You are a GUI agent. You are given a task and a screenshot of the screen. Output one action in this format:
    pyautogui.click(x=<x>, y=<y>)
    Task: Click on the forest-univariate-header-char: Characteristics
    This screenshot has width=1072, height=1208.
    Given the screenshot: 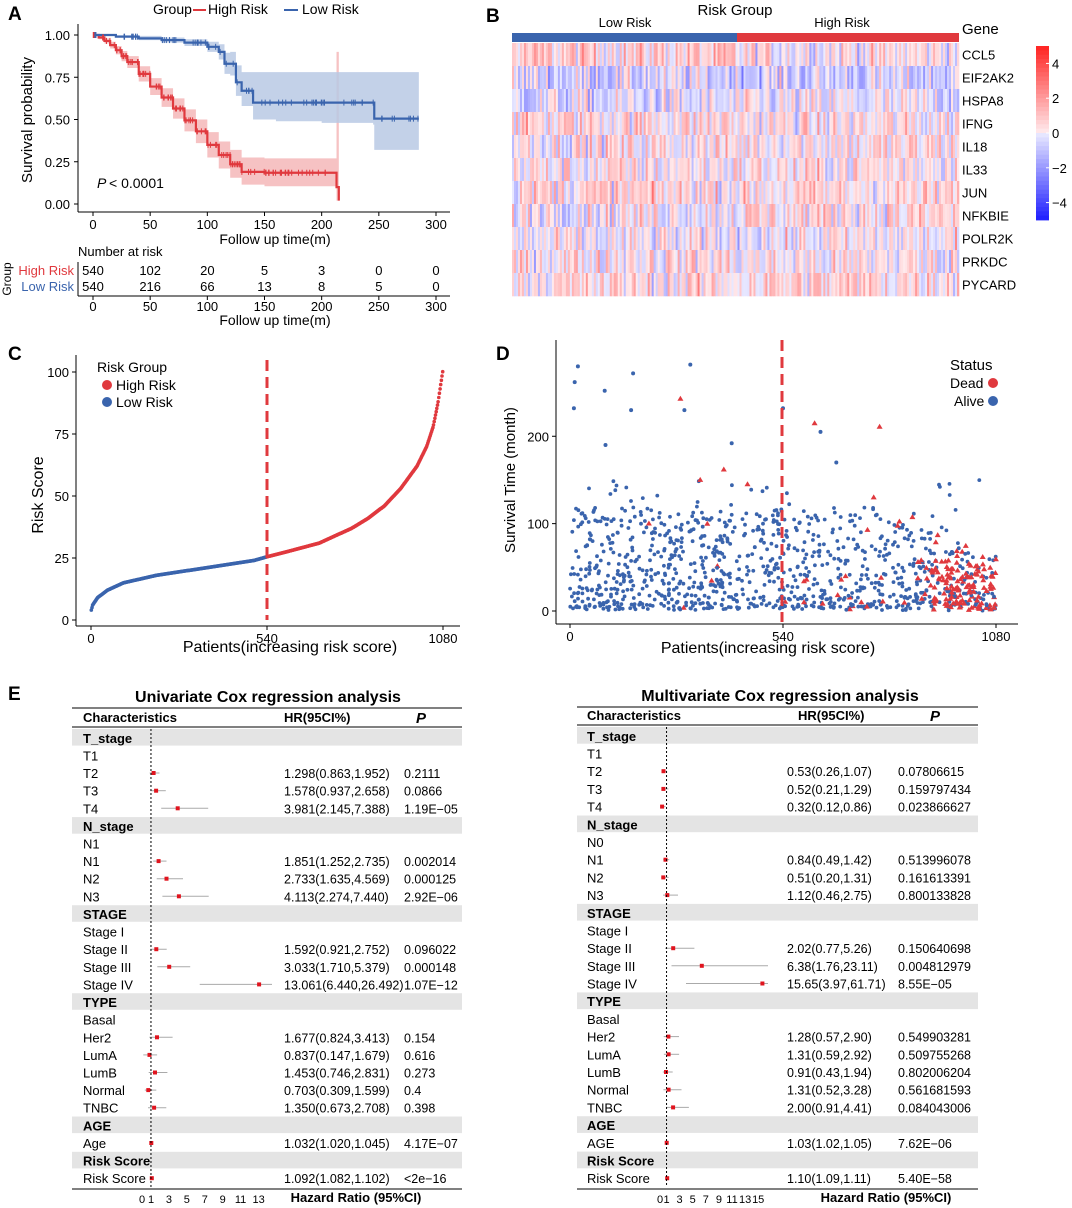 What is the action you would take?
    pyautogui.click(x=130, y=717)
    